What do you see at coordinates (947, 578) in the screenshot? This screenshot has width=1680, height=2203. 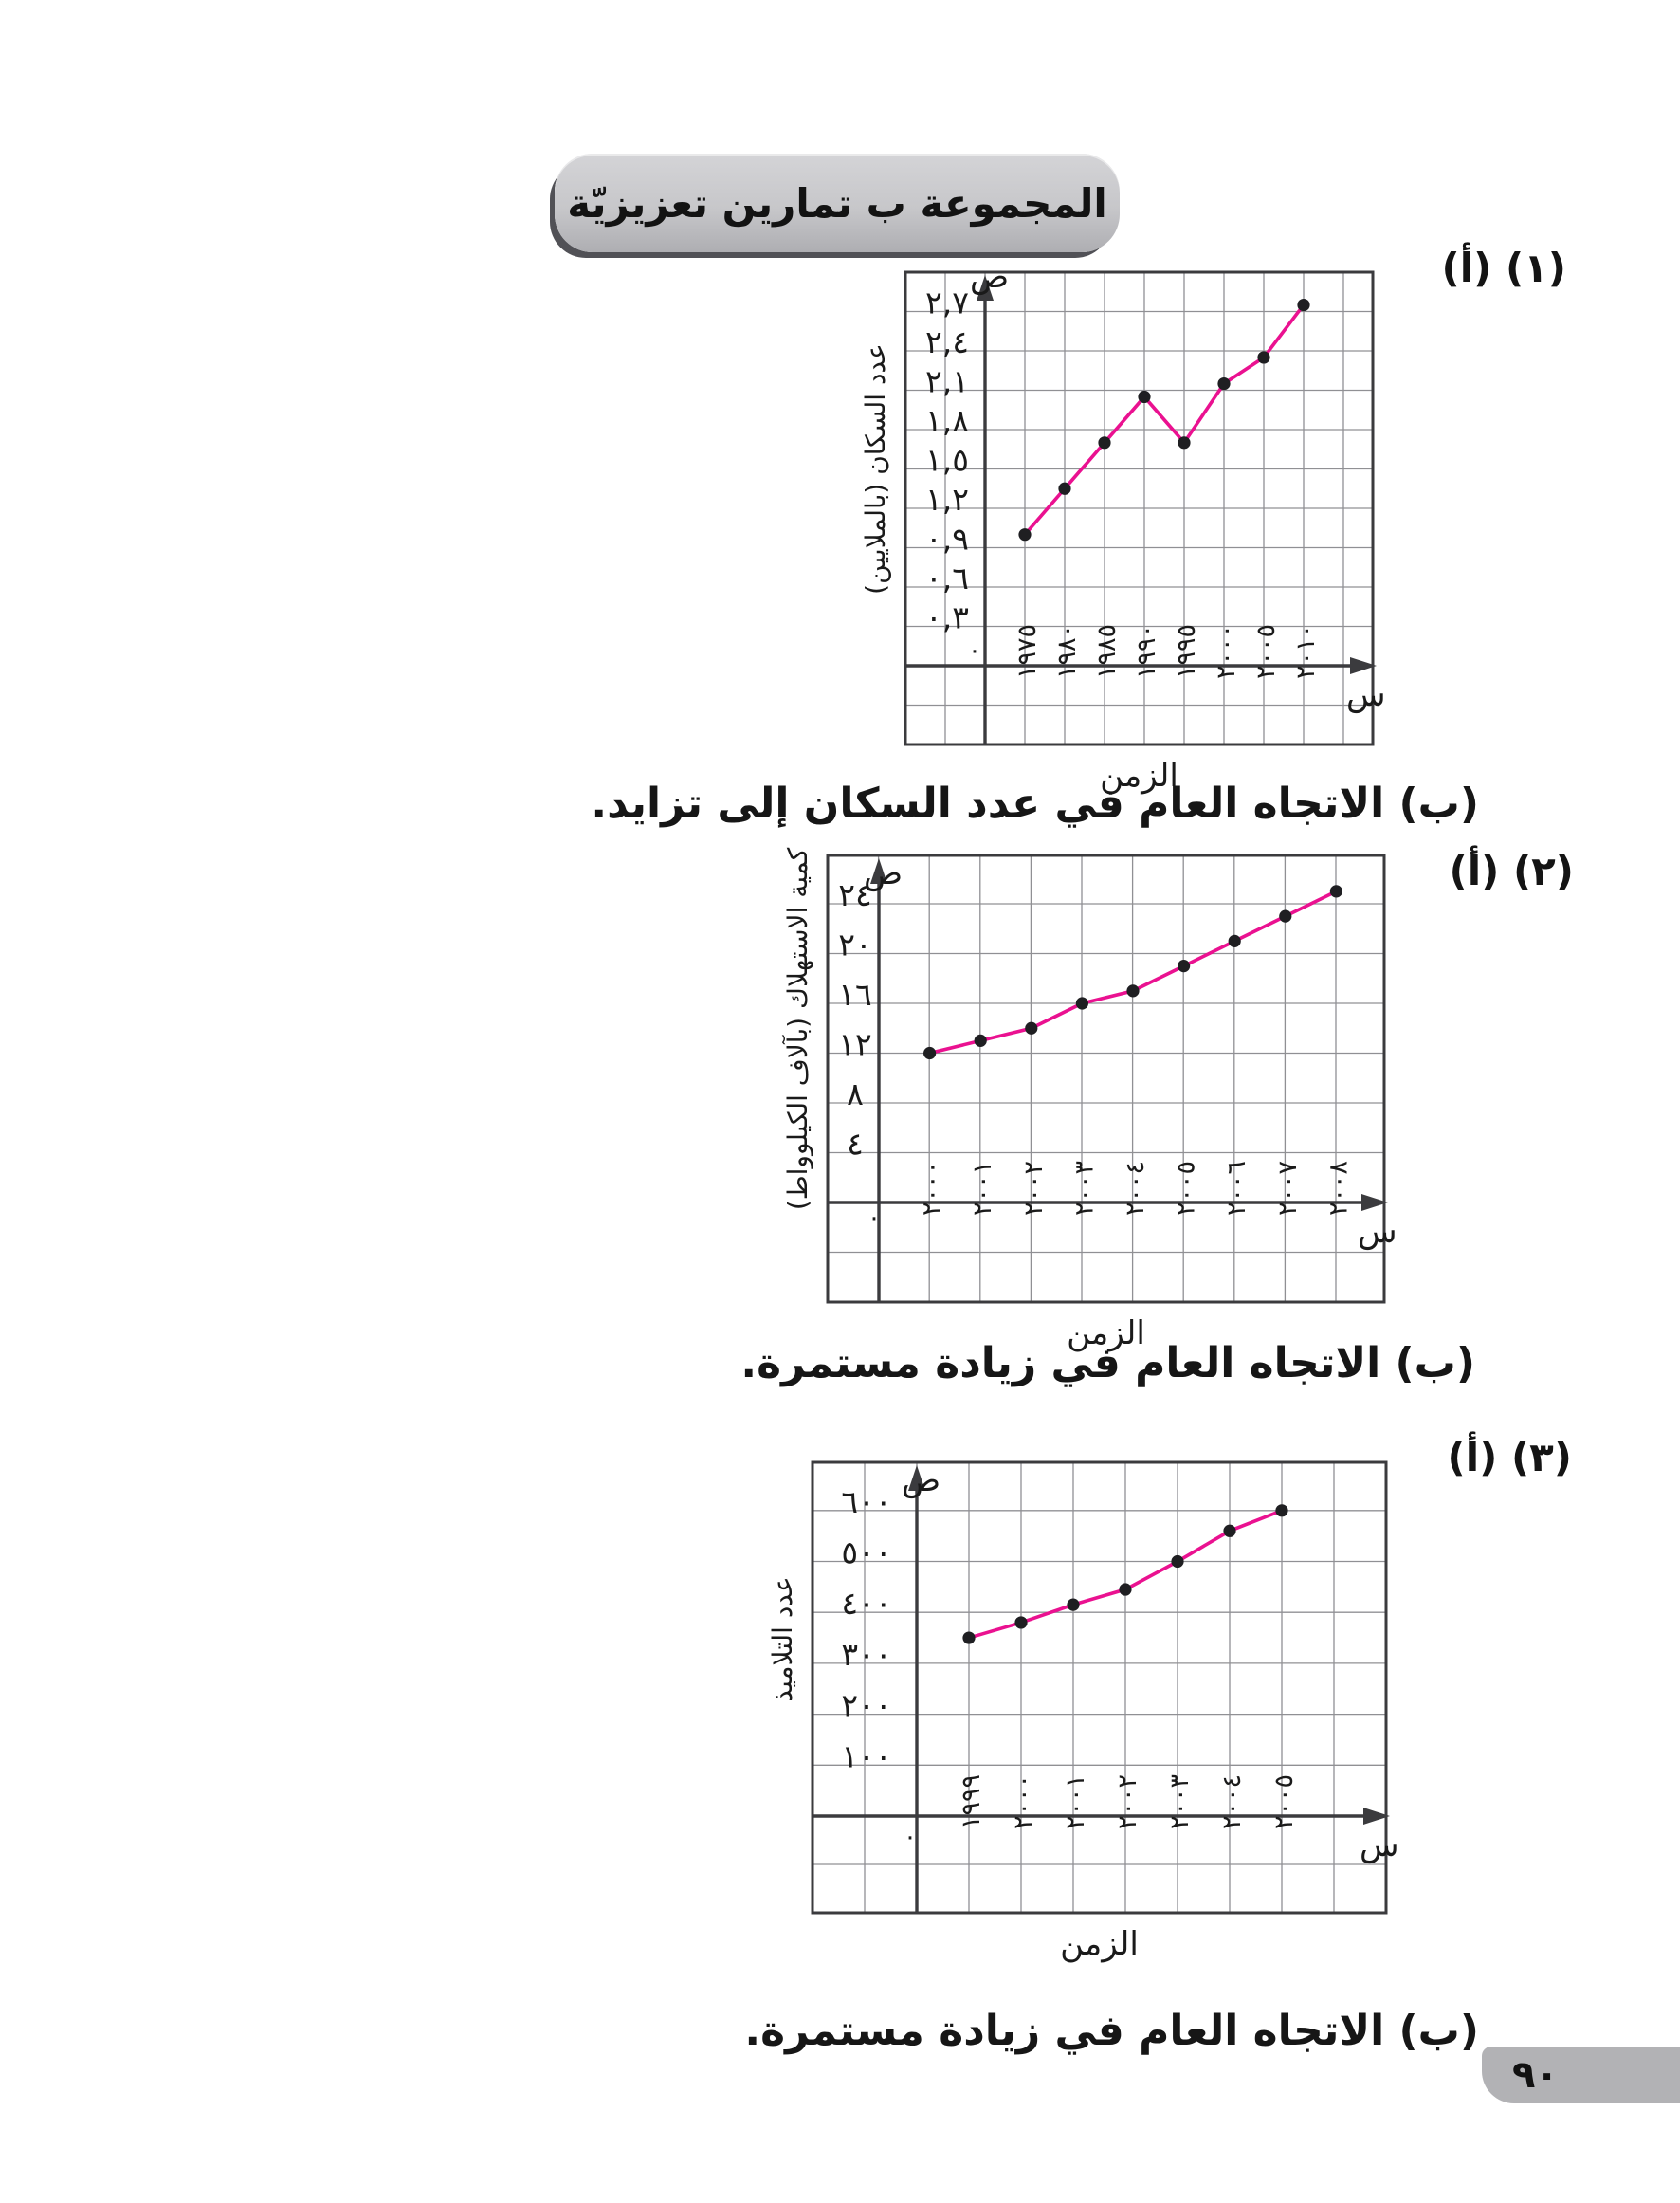 I see `y-tick-label: ٠,٦` at bounding box center [947, 578].